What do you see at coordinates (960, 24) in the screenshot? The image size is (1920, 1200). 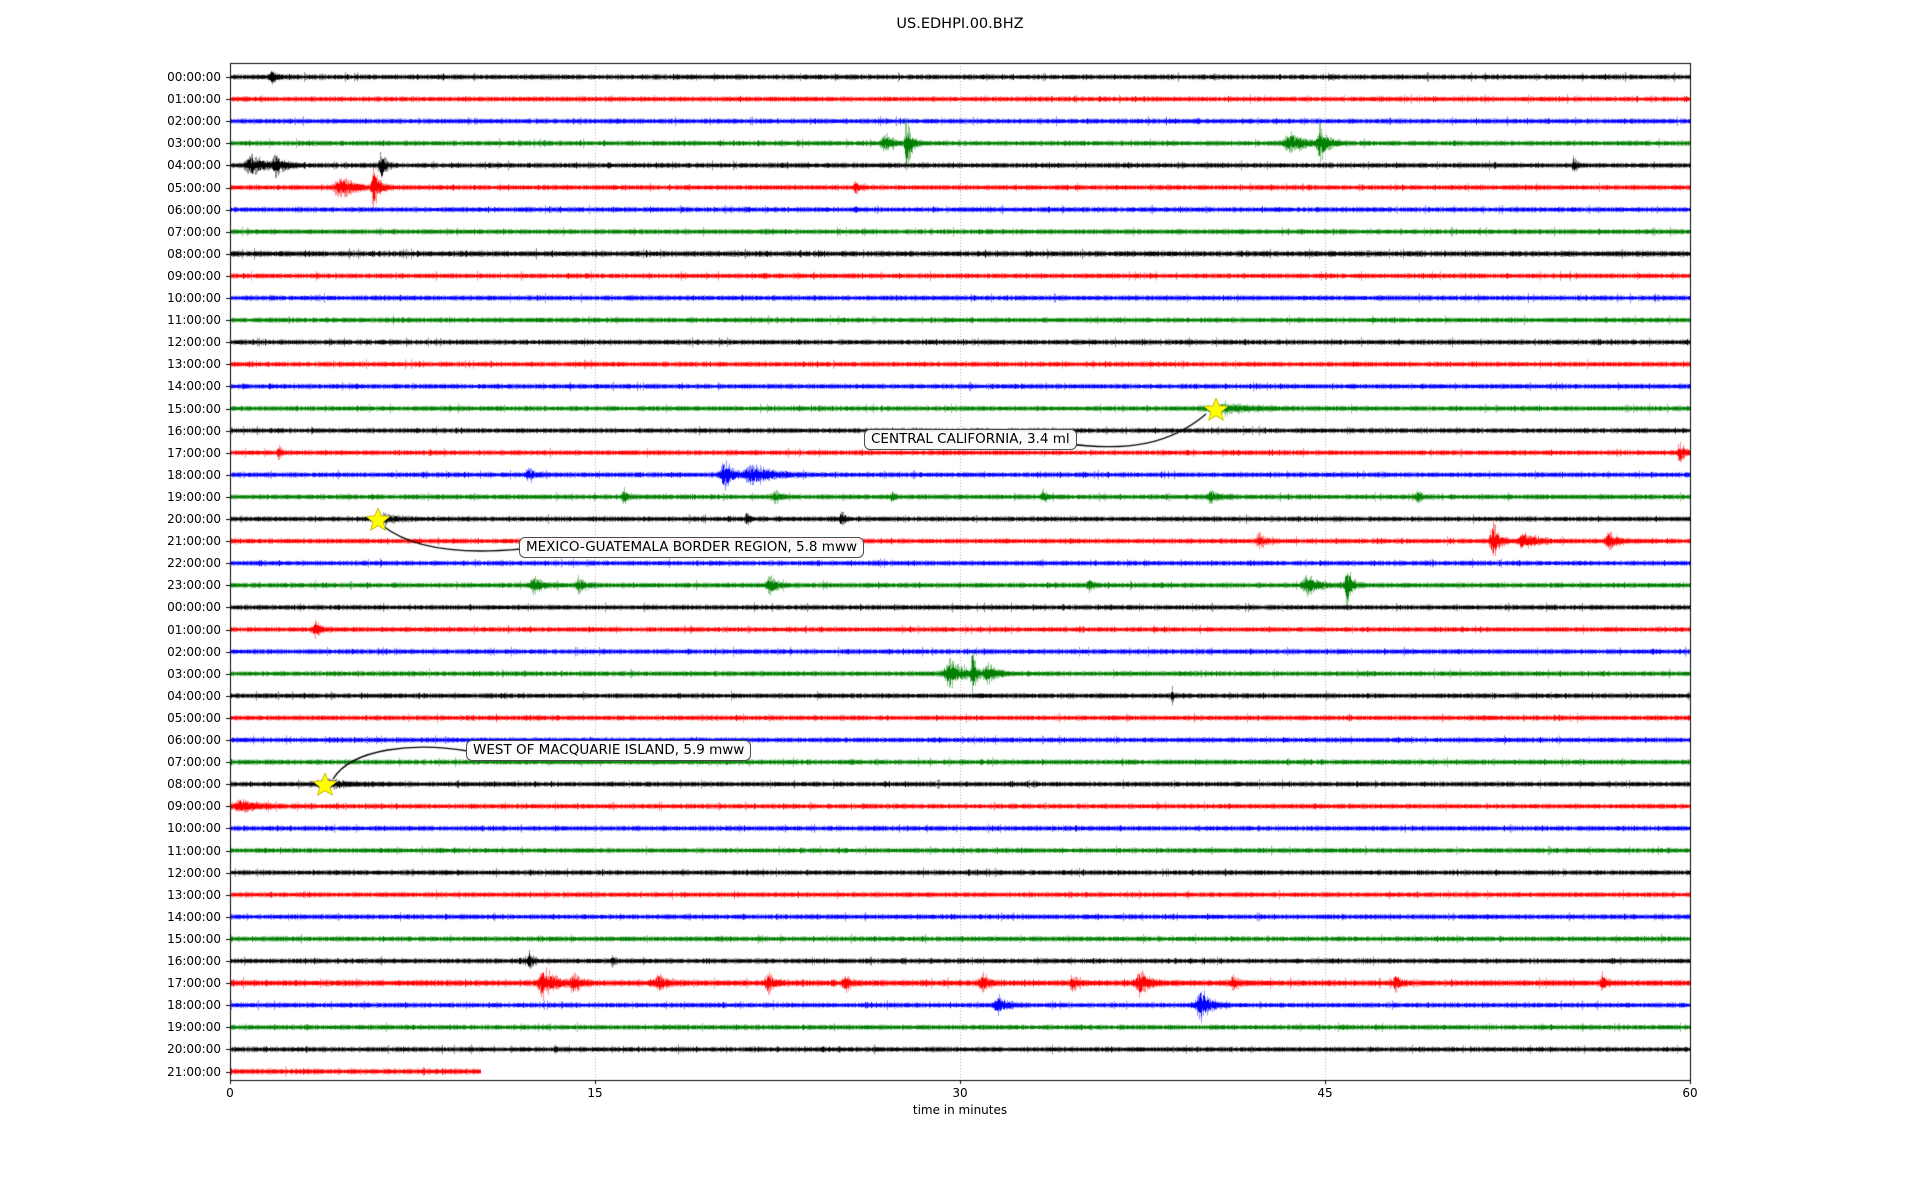 I see `plot-title: US.EDHPI.00.BHZ` at bounding box center [960, 24].